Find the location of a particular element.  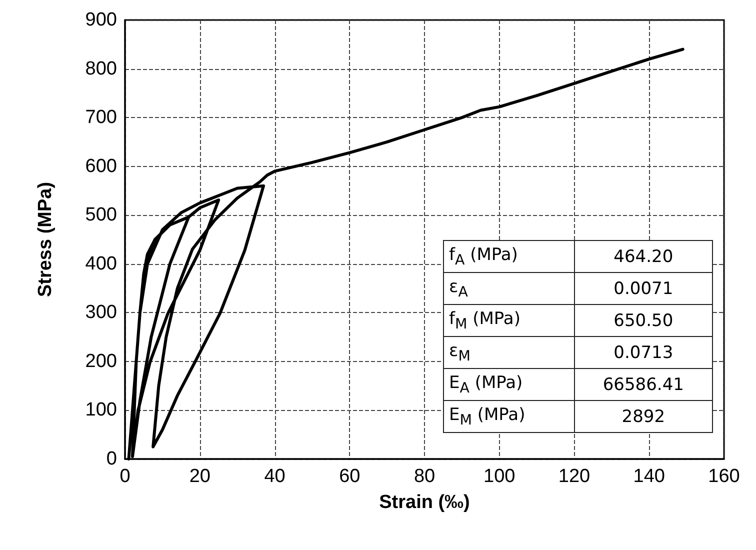

annotation: 0.0713 is located at coordinates (643, 352).